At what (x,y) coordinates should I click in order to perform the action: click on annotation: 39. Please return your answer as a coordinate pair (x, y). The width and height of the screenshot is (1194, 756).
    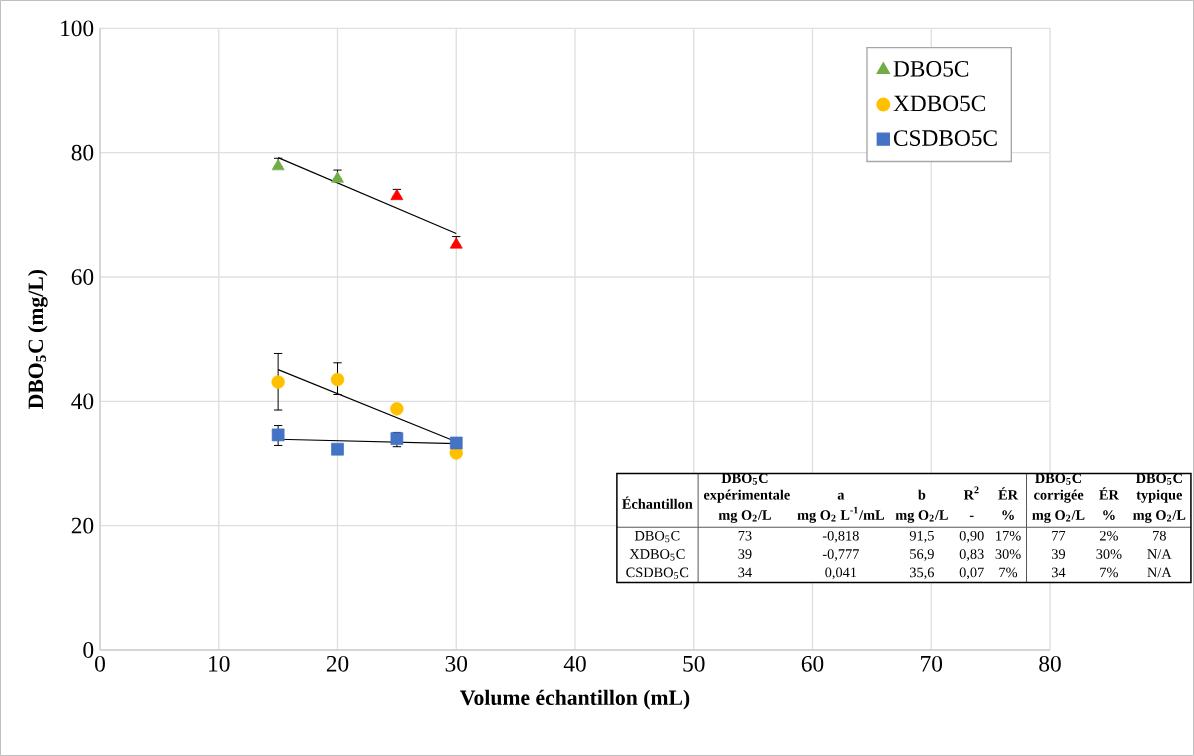
    Looking at the image, I should click on (745, 554).